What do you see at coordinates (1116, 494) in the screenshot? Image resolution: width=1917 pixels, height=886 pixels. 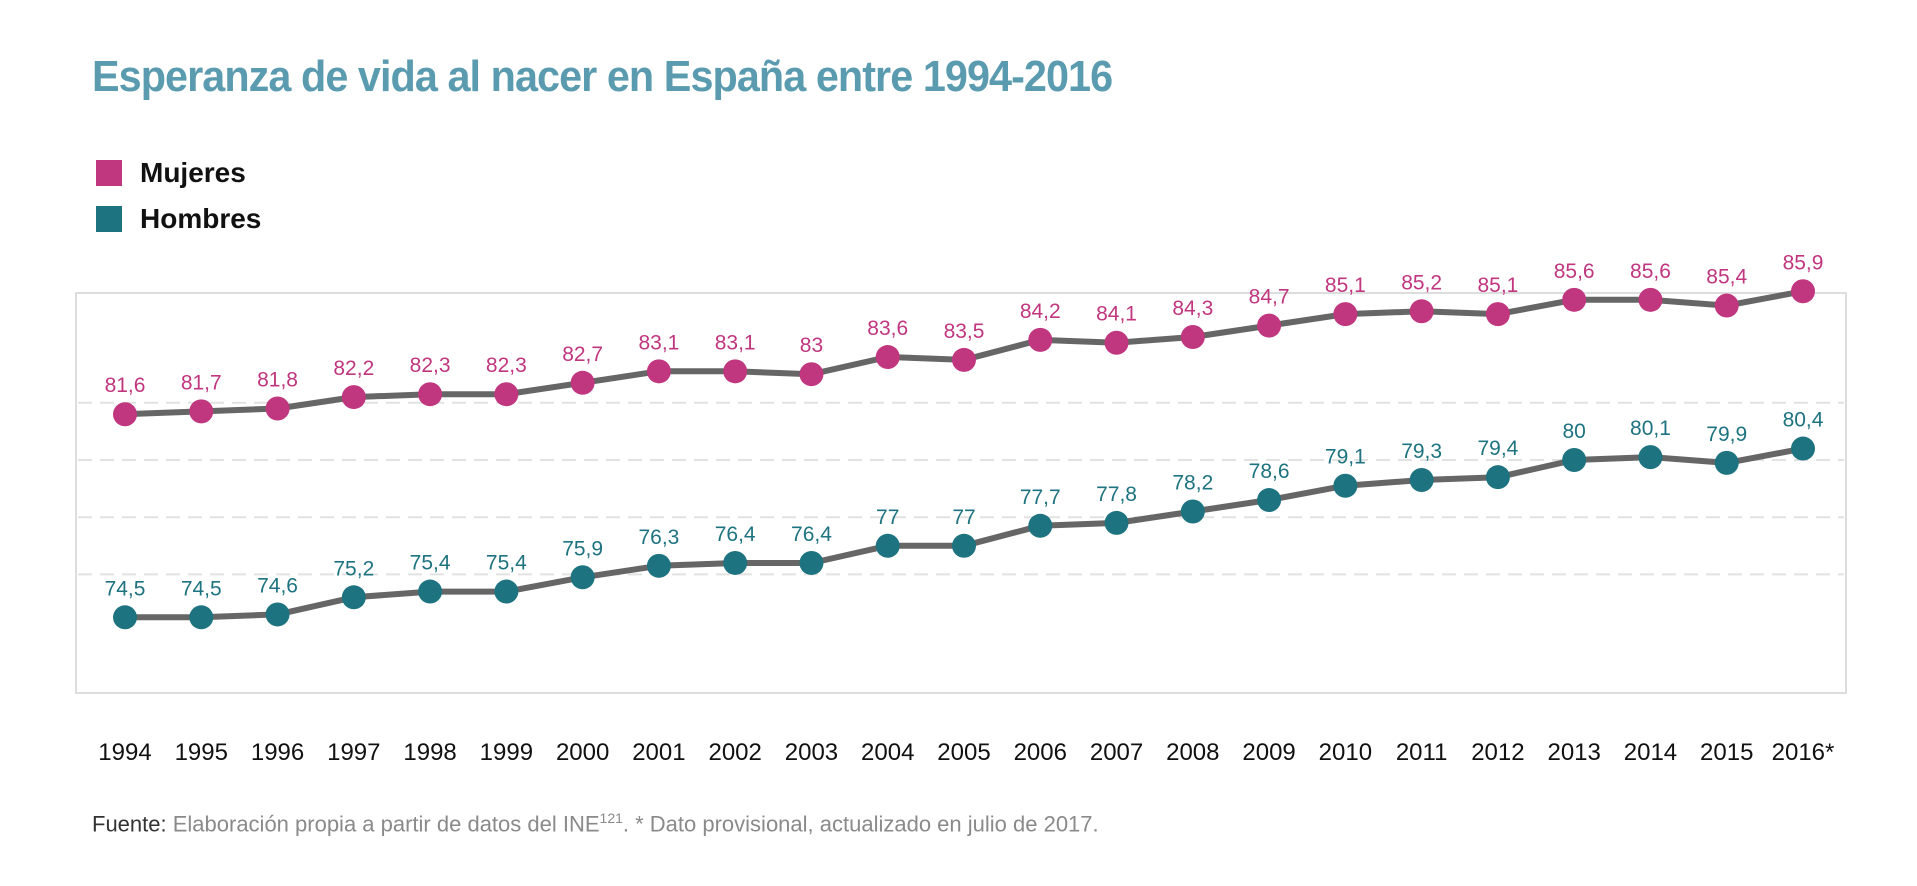 I see `data-label-hombres-2007: 77,8` at bounding box center [1116, 494].